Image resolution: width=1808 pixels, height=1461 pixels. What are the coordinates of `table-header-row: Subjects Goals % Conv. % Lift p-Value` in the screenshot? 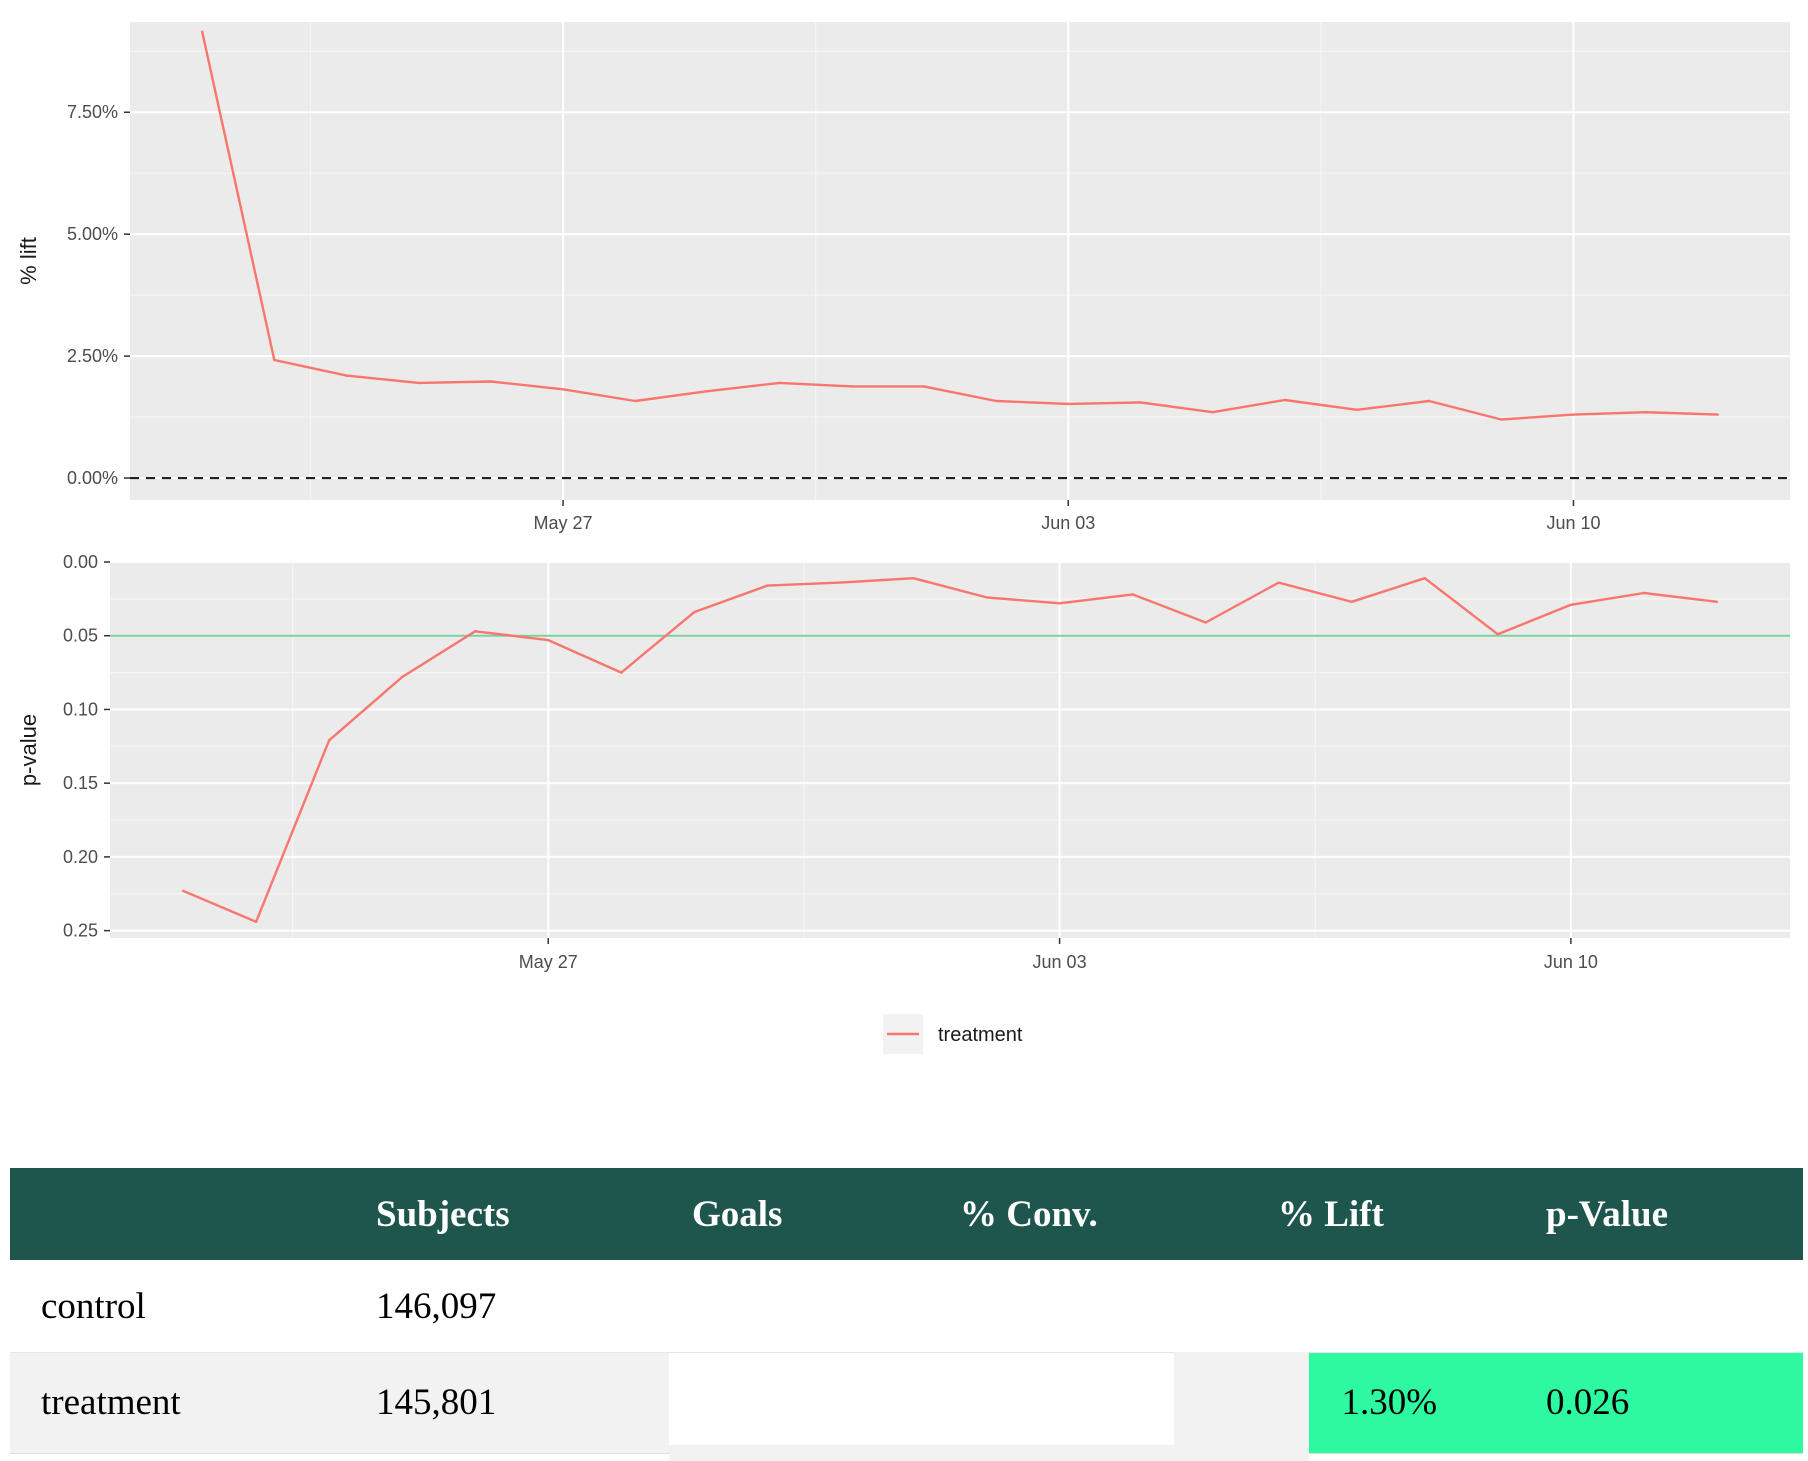 It's located at (906, 1214).